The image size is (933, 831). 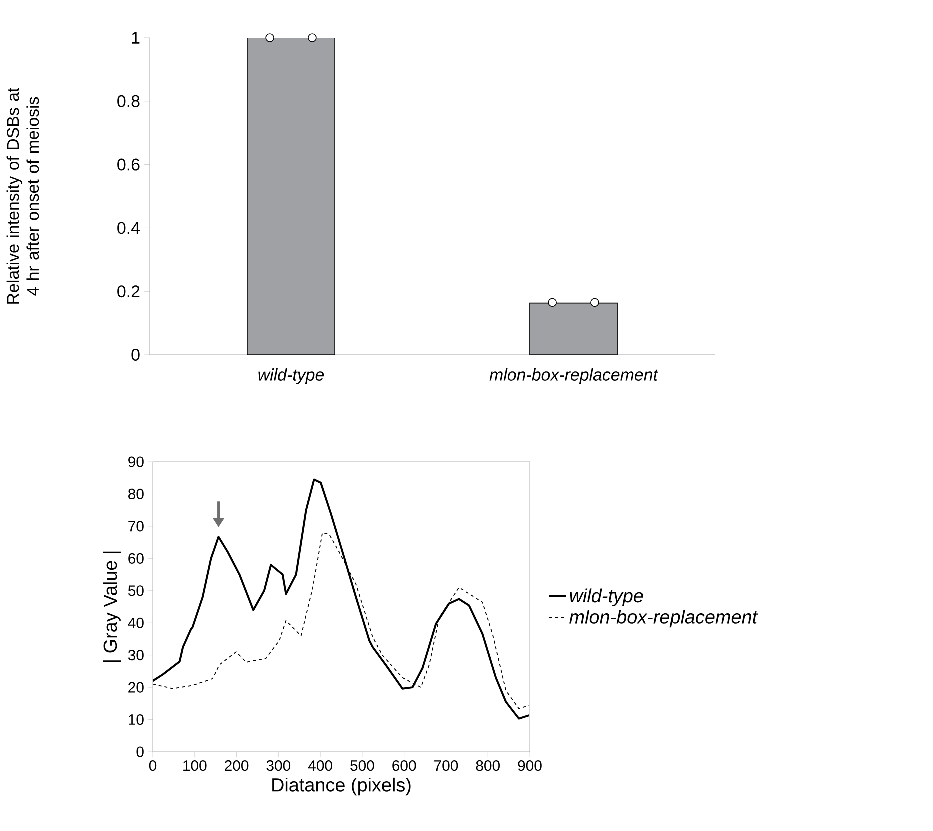 What do you see at coordinates (136, 623) in the screenshot?
I see `y-tick-label: 40` at bounding box center [136, 623].